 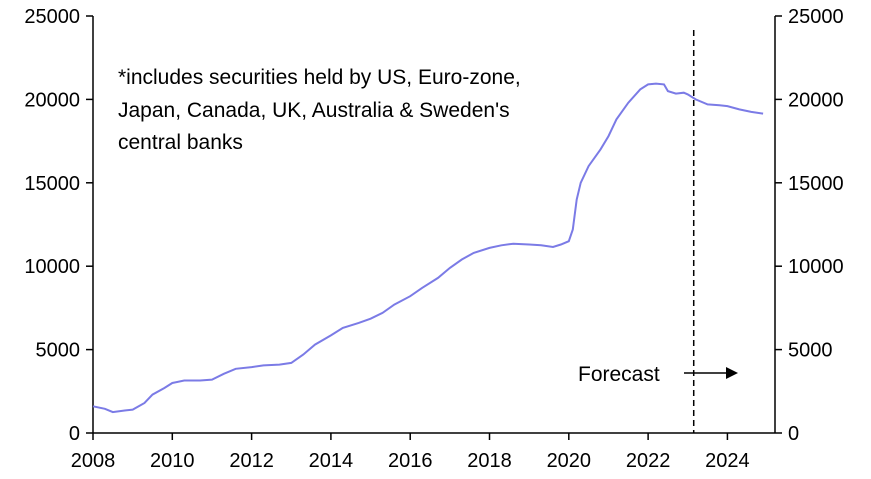 I want to click on y-tick-left-label: 10000, so click(x=52, y=267).